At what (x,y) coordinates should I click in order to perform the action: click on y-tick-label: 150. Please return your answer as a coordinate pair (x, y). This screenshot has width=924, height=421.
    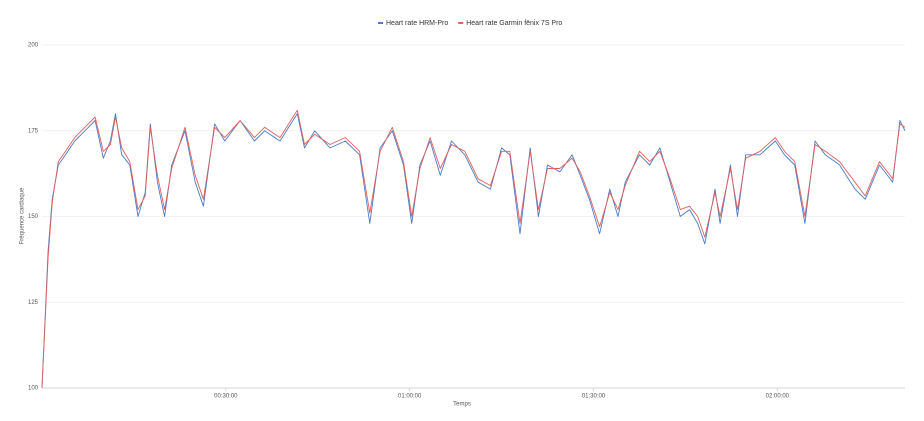
    Looking at the image, I should click on (33, 217).